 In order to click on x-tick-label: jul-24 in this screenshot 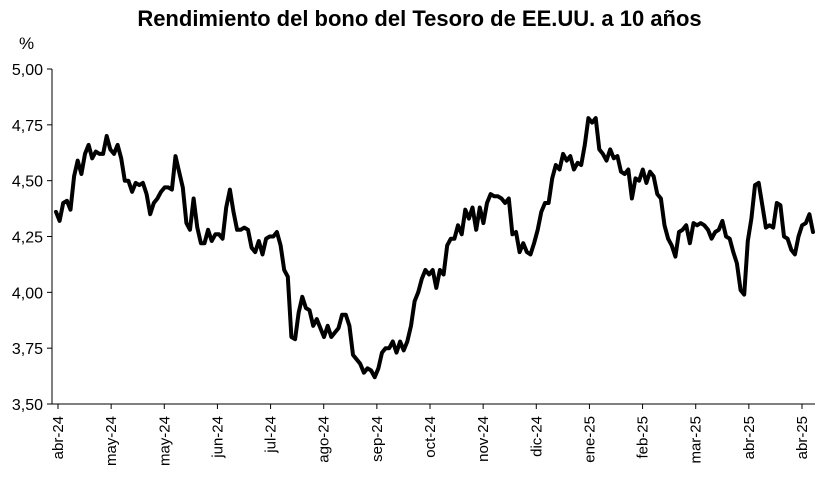, I will do `click(271, 435)`.